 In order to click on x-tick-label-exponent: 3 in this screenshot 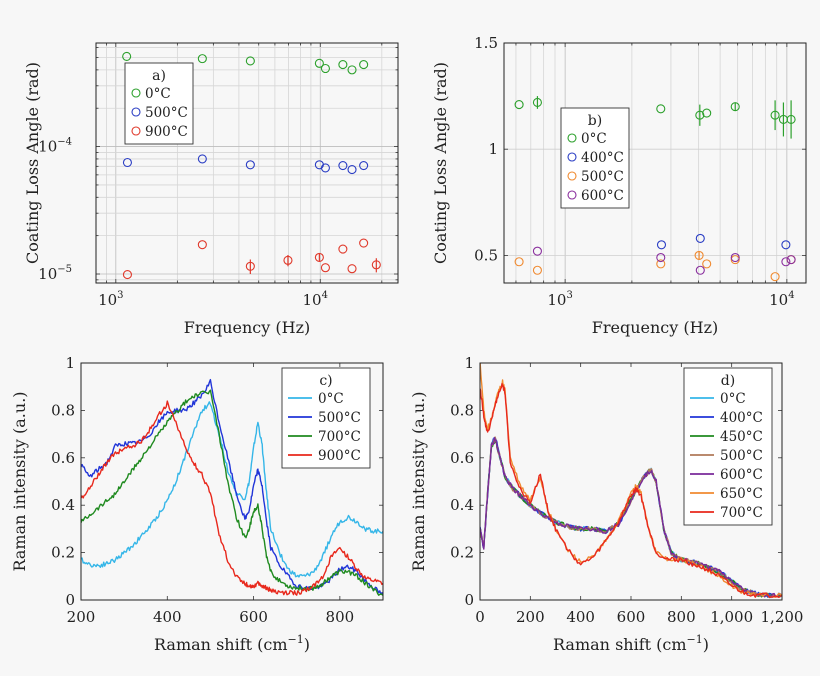, I will do `click(120, 295)`.